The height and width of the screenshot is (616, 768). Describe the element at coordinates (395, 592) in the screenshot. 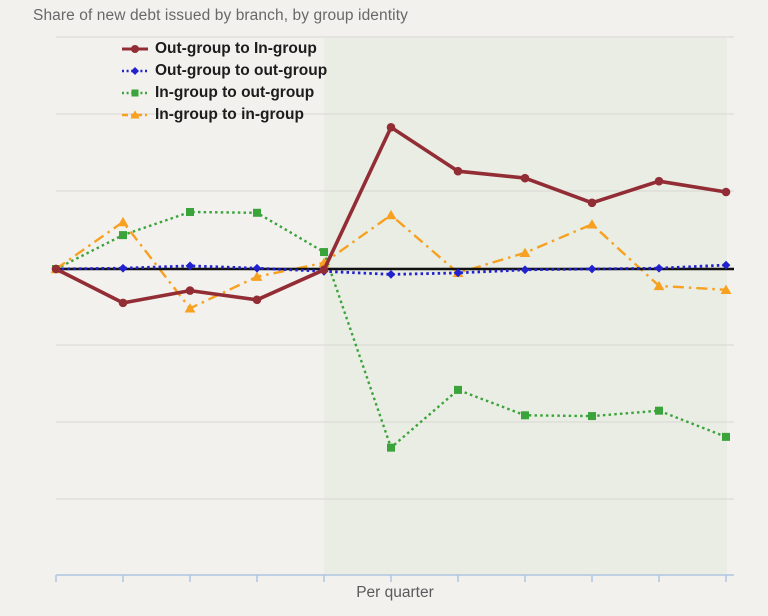

I see `x-axis-label: Per quarter` at that location.